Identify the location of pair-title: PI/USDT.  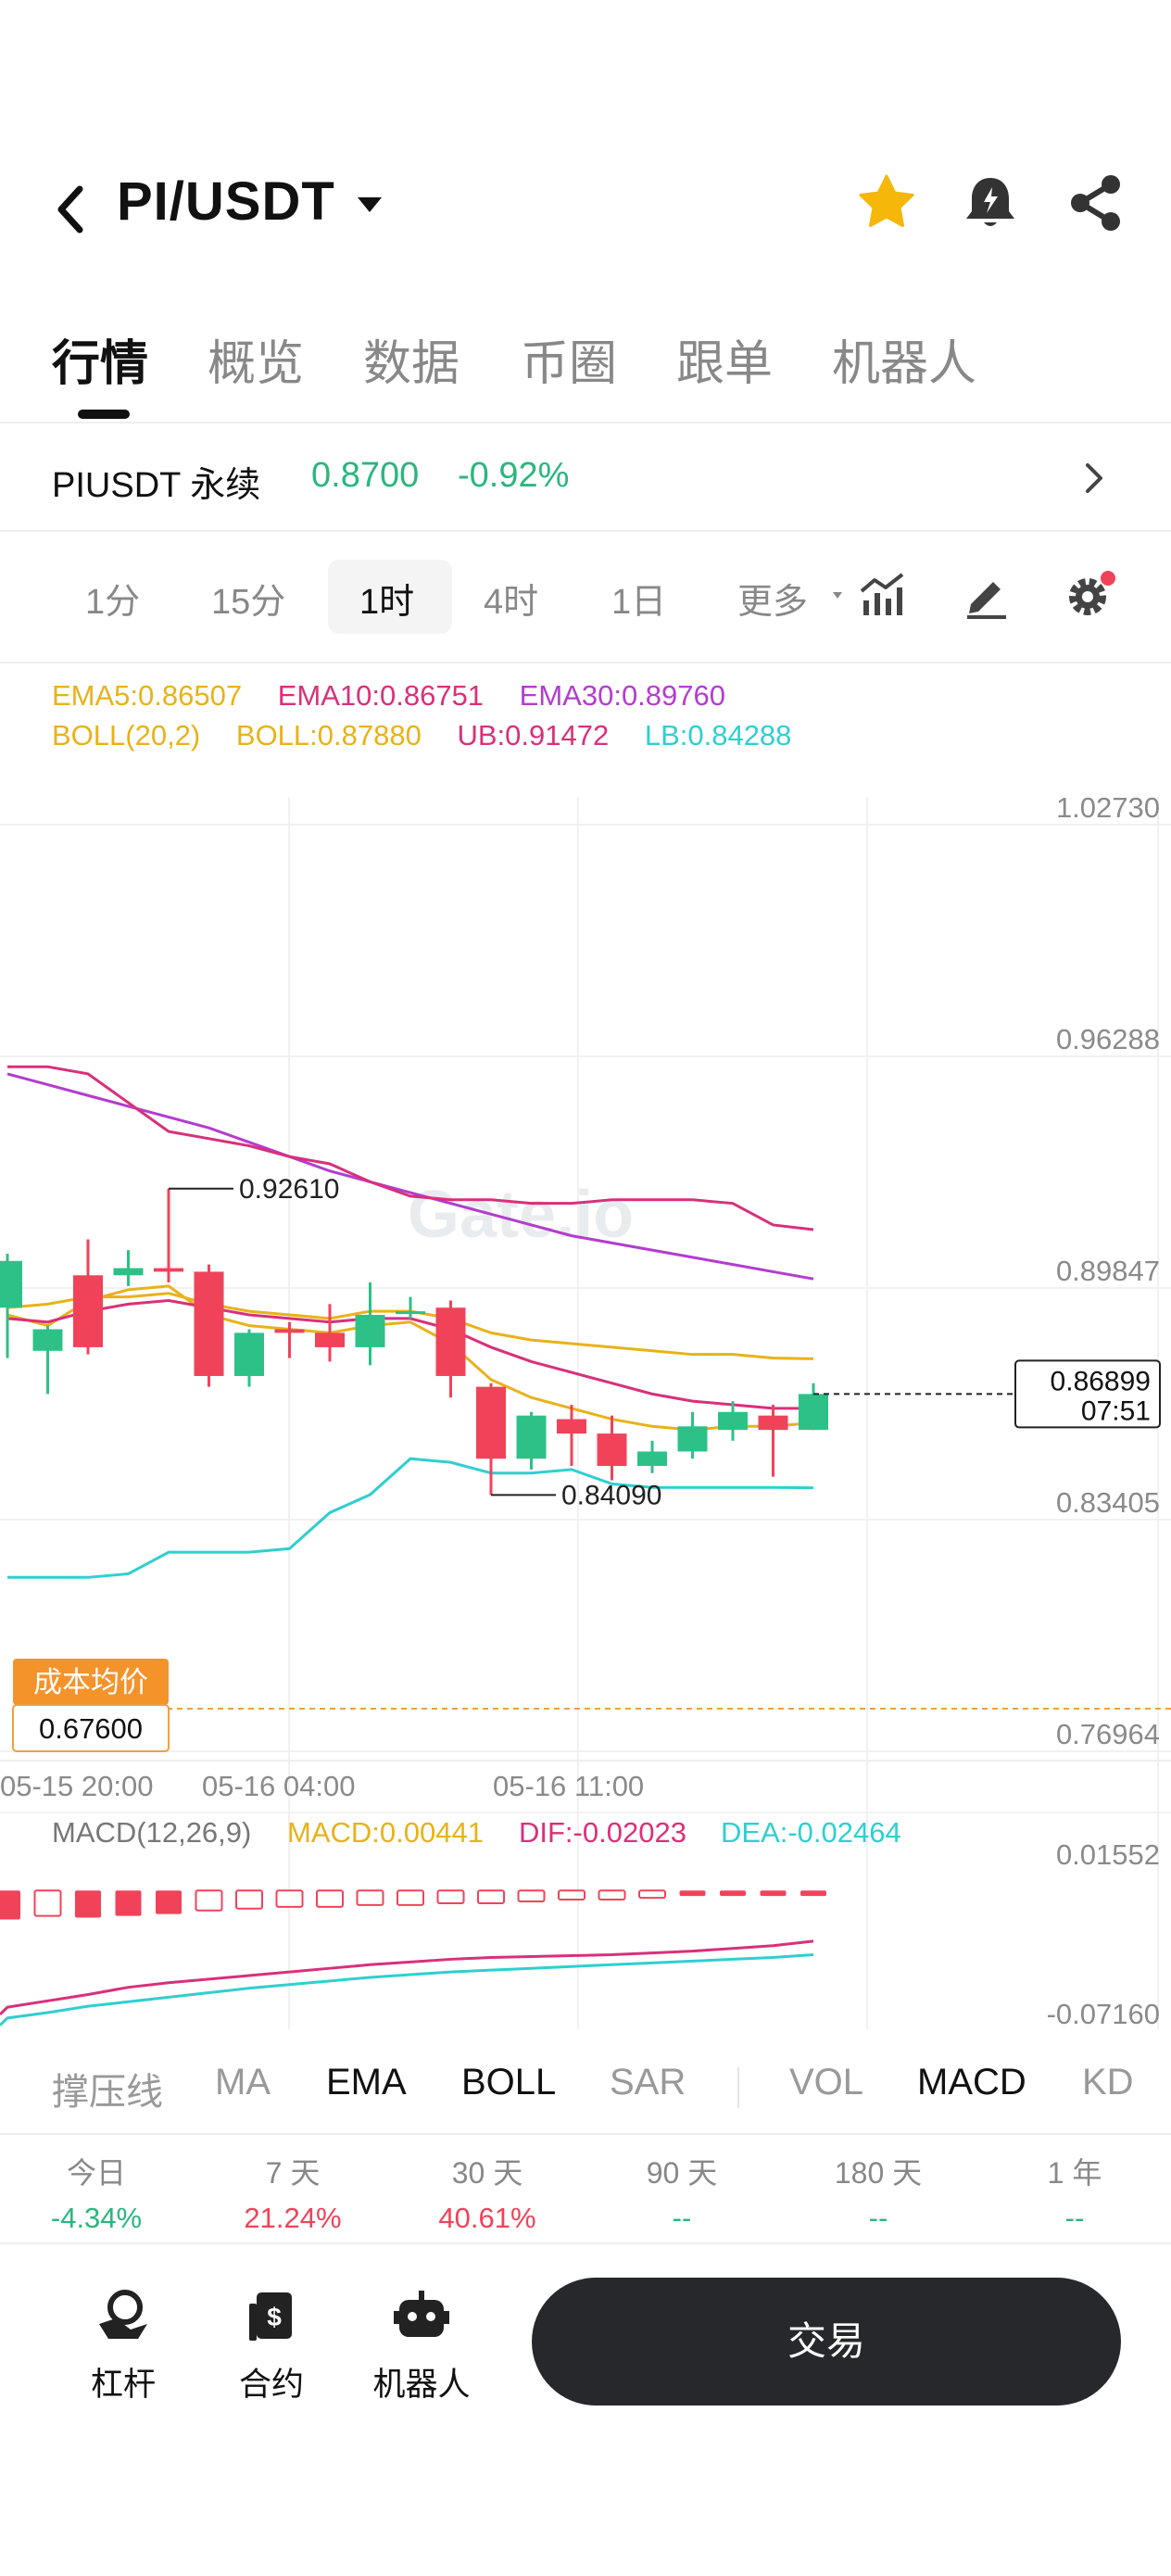
(226, 202).